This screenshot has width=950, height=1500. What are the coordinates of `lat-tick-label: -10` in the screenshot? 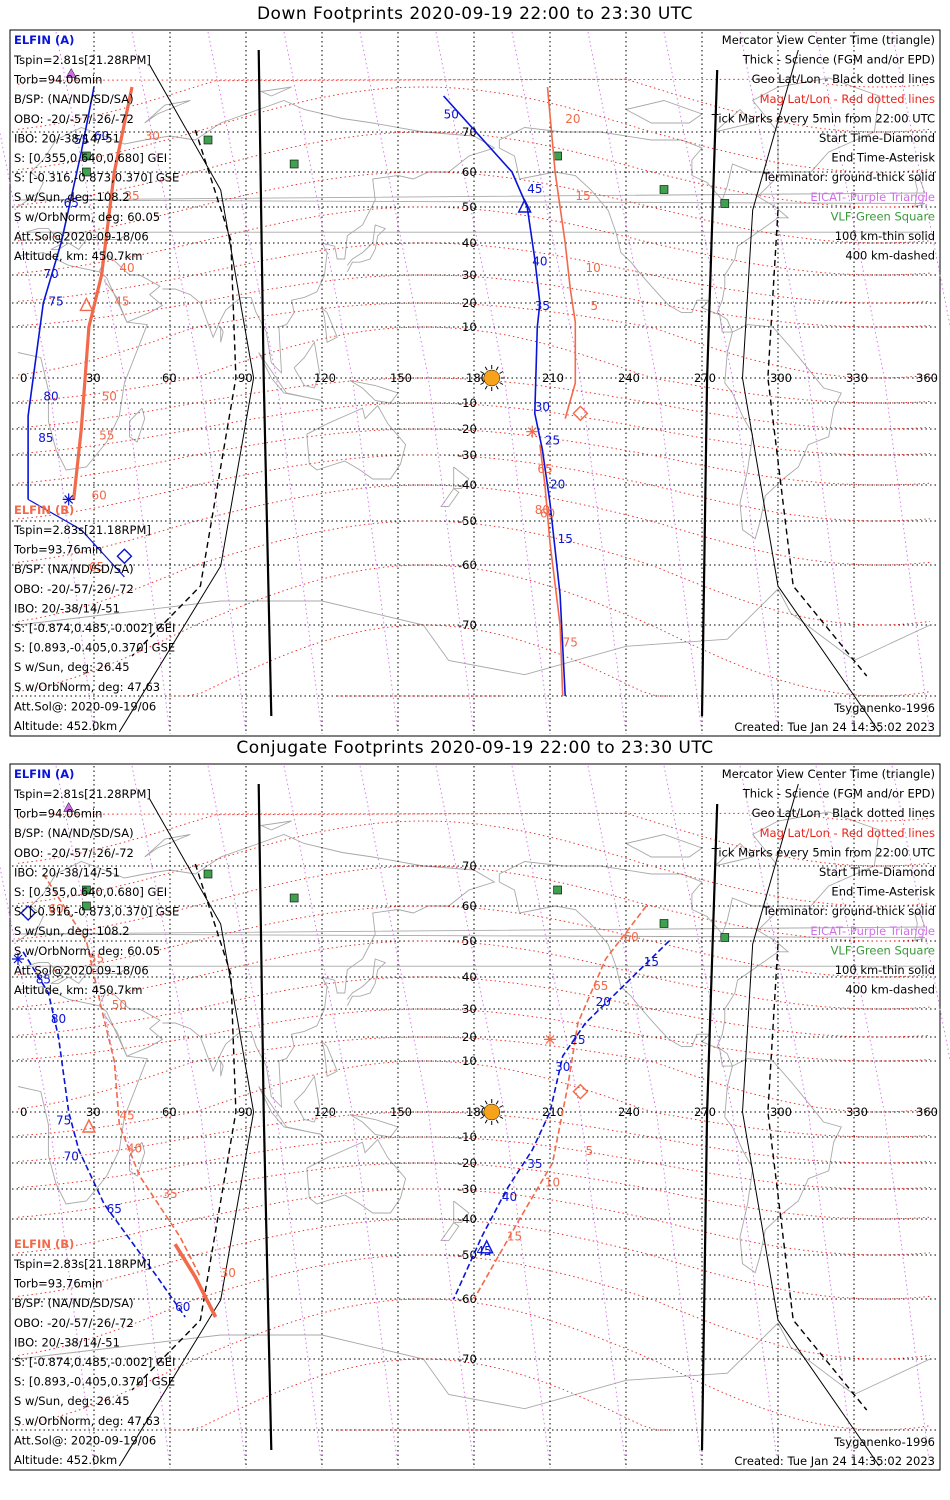 It's located at (467, 403).